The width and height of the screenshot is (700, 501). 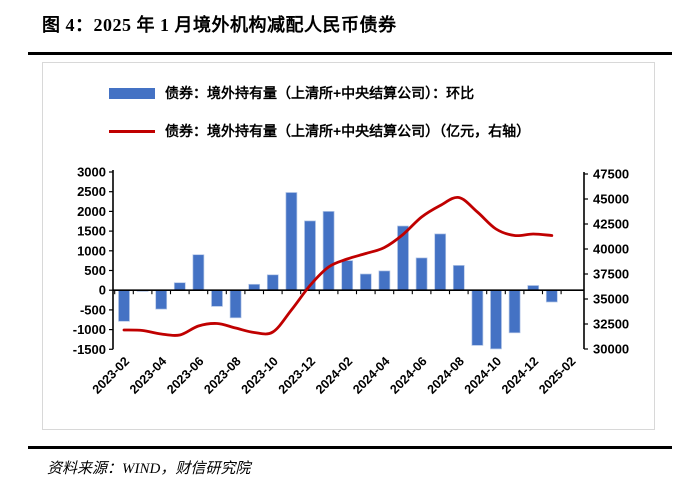 What do you see at coordinates (185, 375) in the screenshot?
I see `x-axis-label: 2023-06` at bounding box center [185, 375].